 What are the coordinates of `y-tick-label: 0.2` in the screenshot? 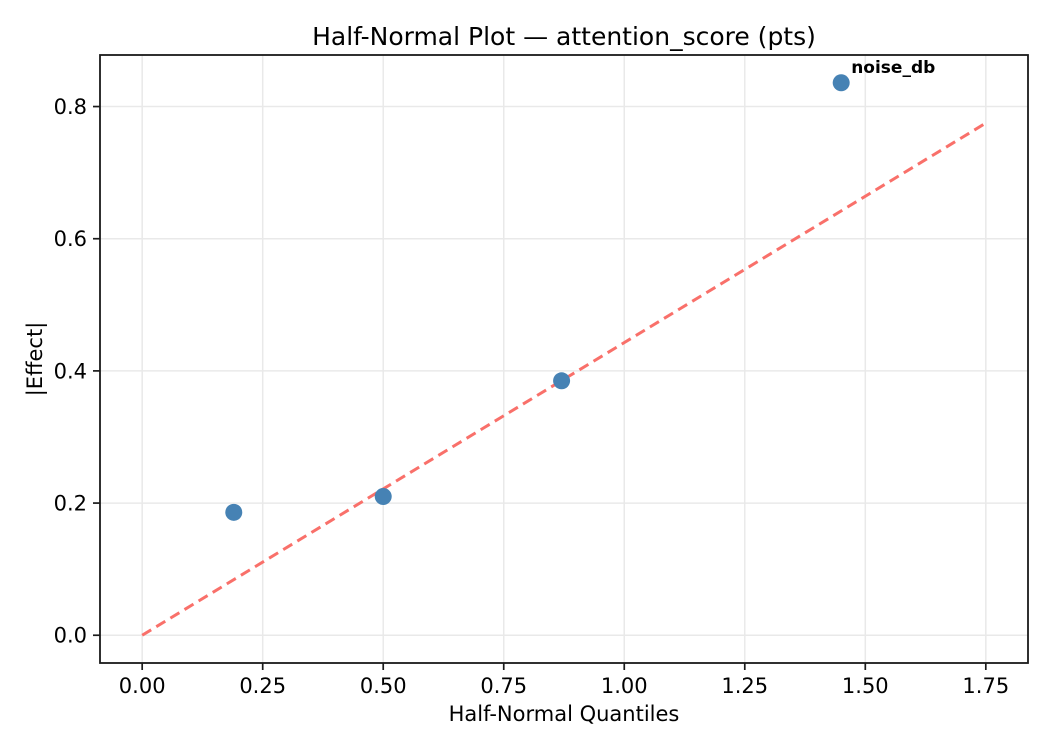 It's located at (70, 504).